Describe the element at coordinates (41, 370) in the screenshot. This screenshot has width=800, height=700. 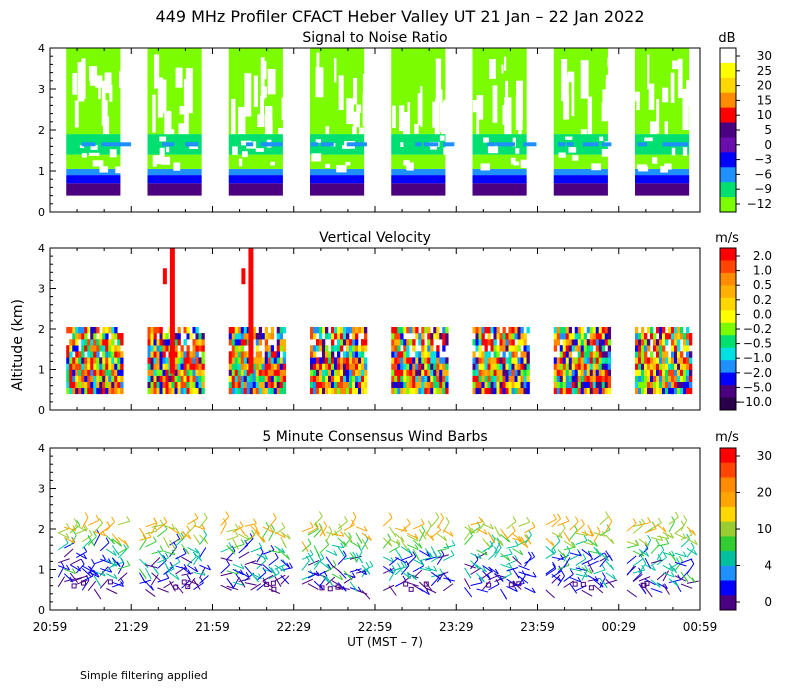
I see `y-tick-label: 1` at that location.